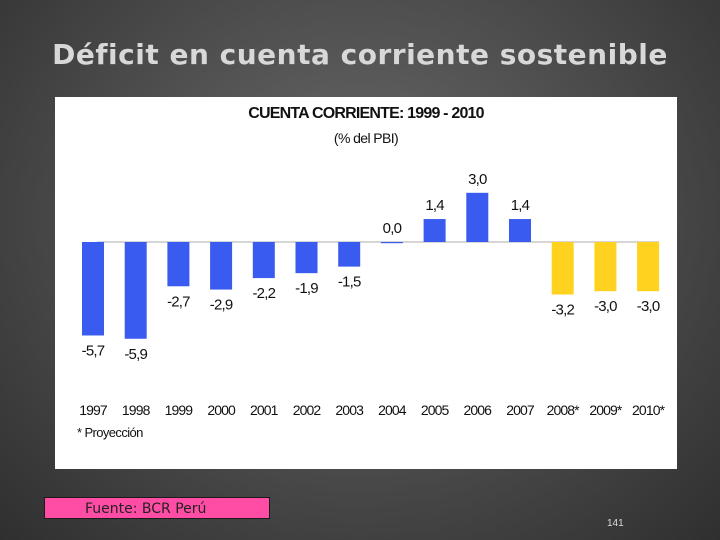  Describe the element at coordinates (135, 290) in the screenshot. I see `bar-1998` at that location.